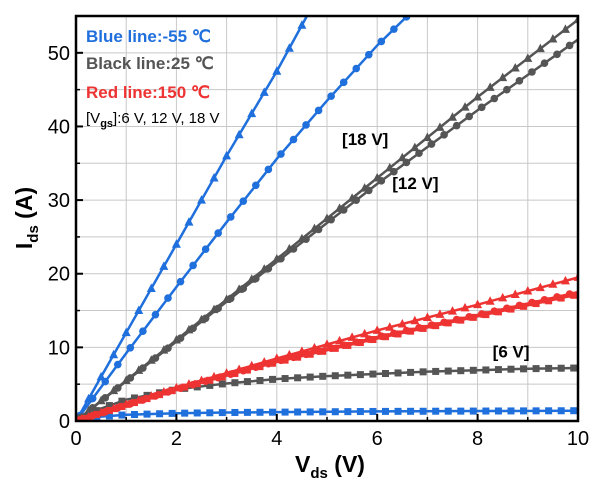  I want to click on y-axis-title: Ids (A), so click(26, 218).